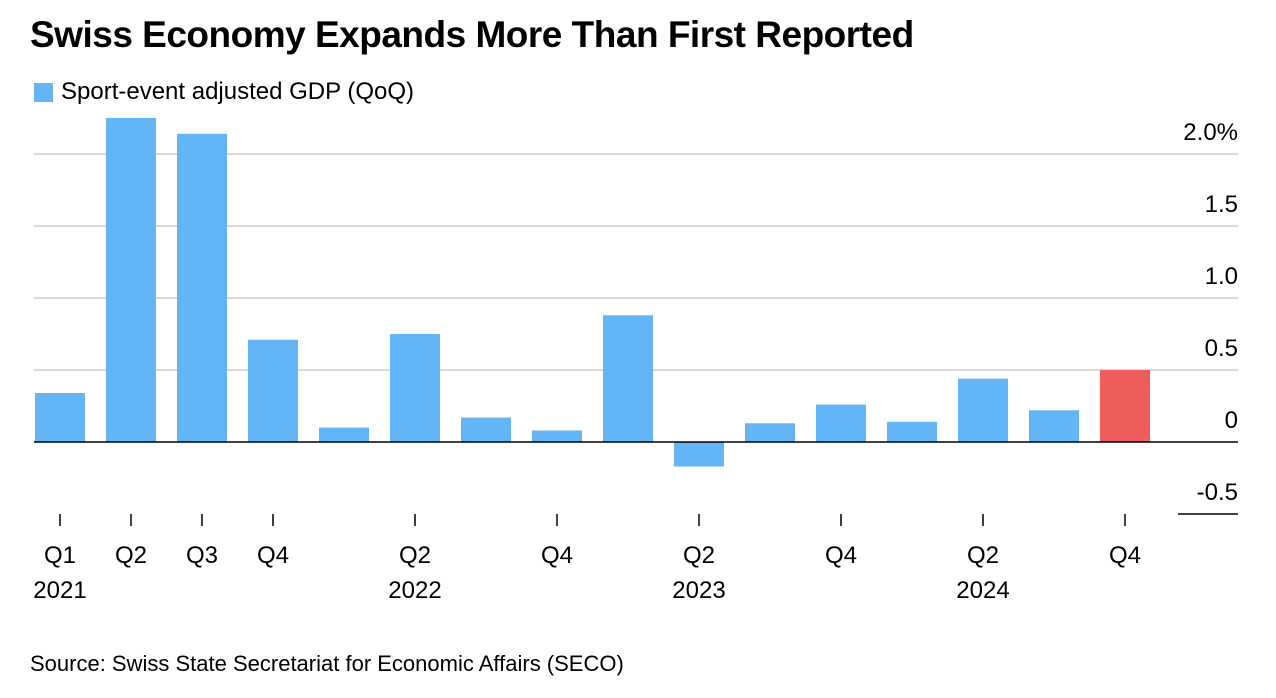 The image size is (1276, 698). Describe the element at coordinates (238, 91) in the screenshot. I see `legend-label: Sport-event adjusted GDP (QoQ)` at that location.